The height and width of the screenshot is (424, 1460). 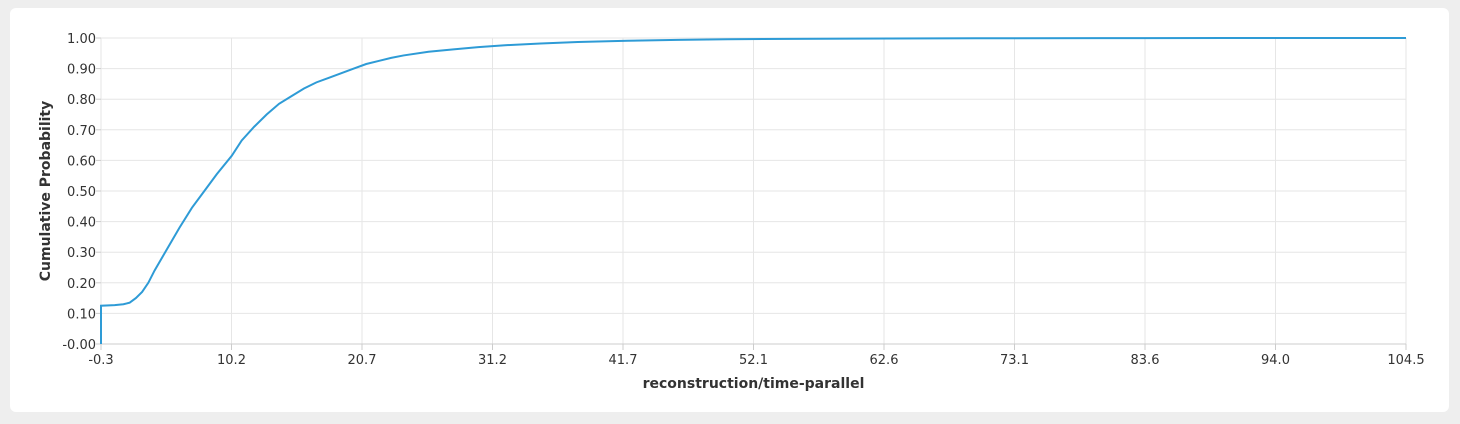 I want to click on x-tick-label: 41.7, so click(x=623, y=360).